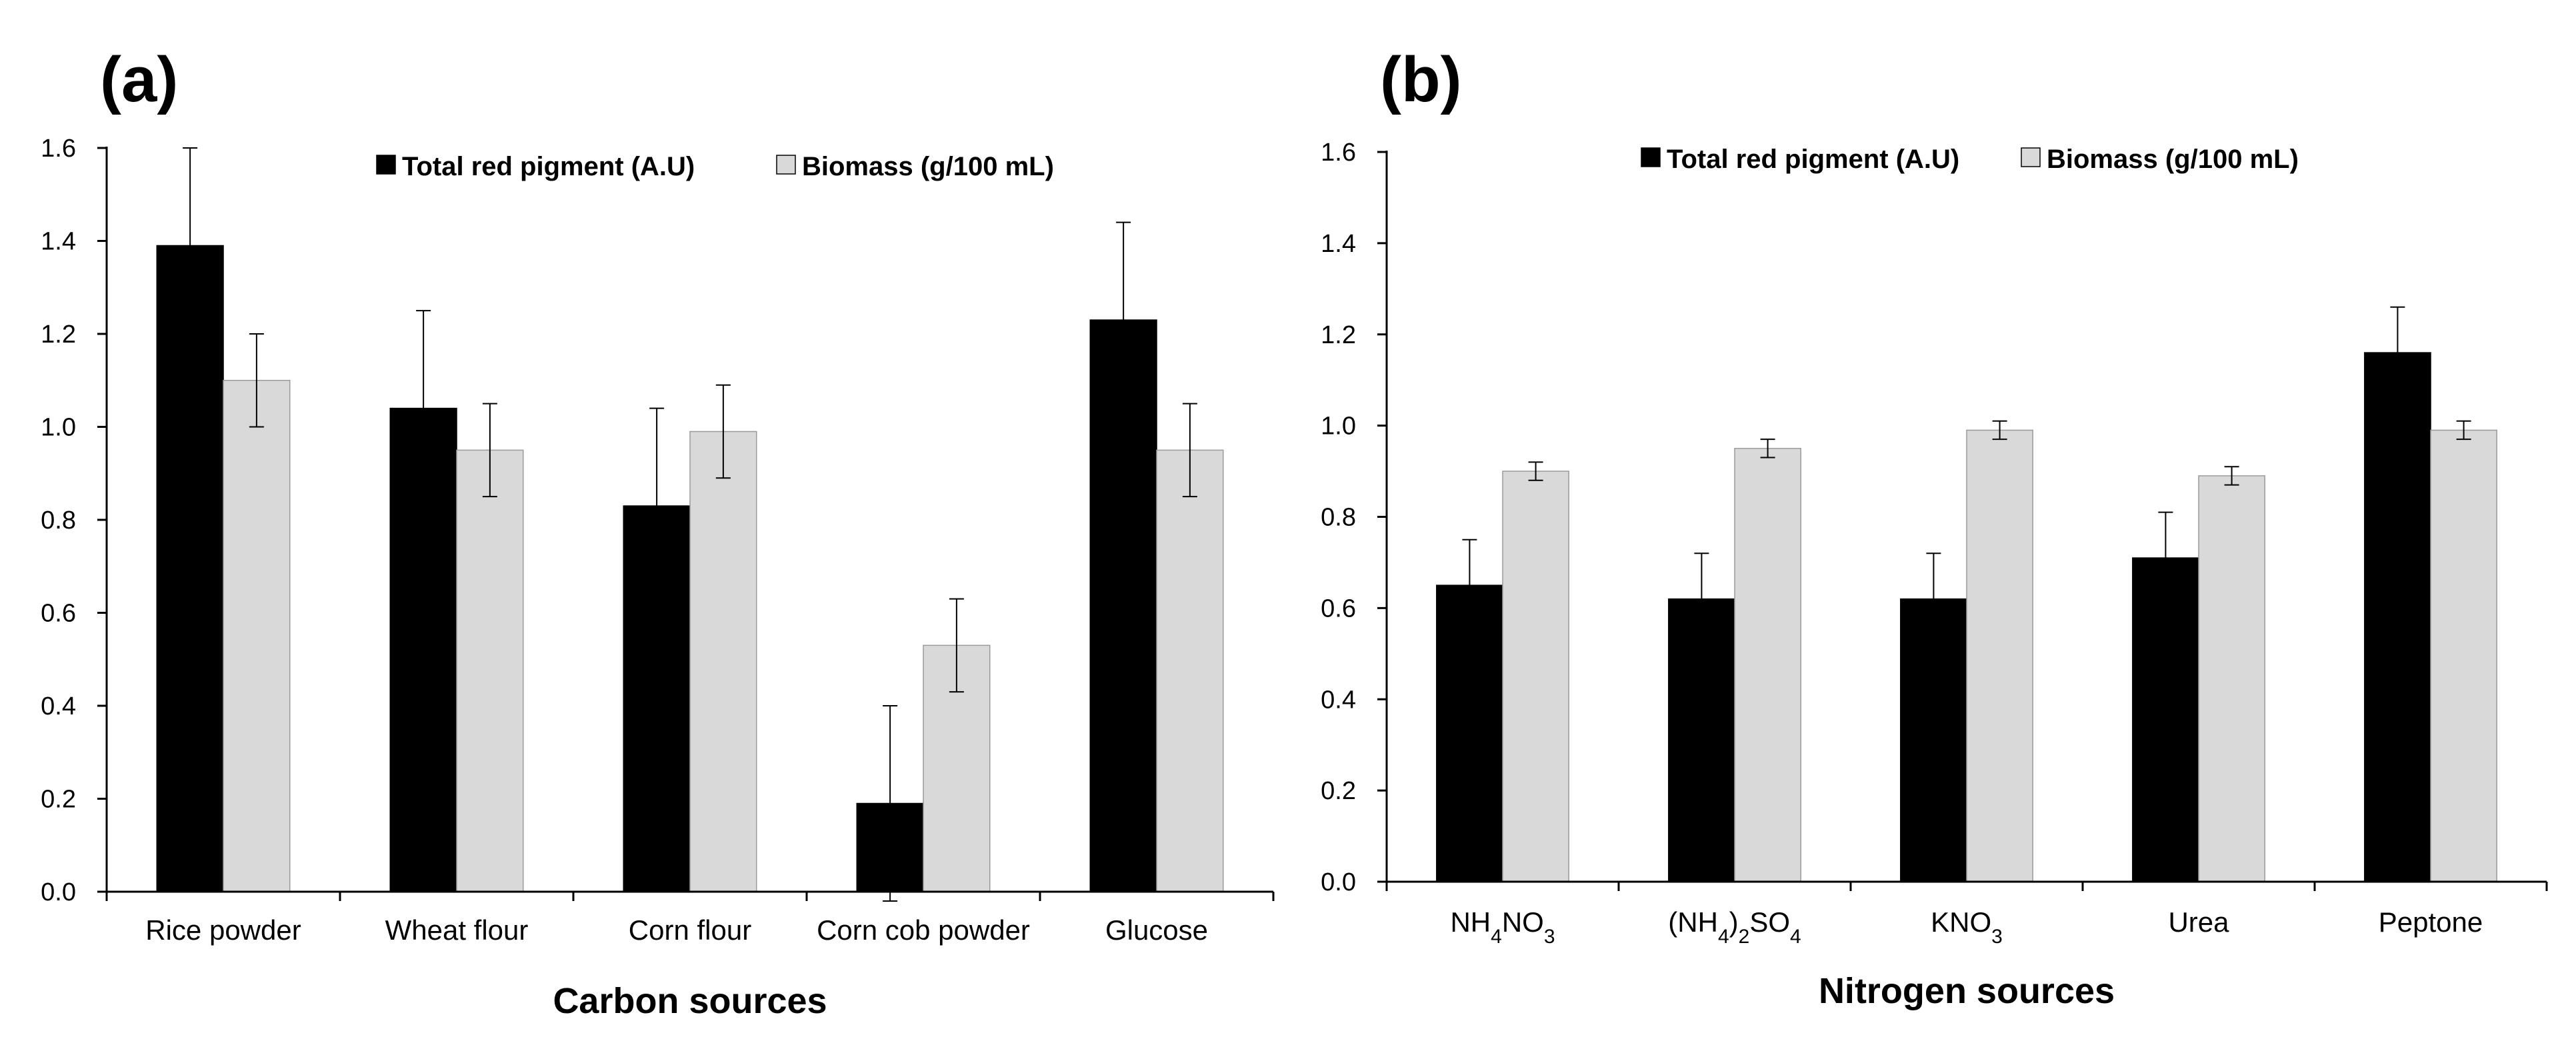 This screenshot has width=2576, height=1043. I want to click on category-label: Urea, so click(2198, 922).